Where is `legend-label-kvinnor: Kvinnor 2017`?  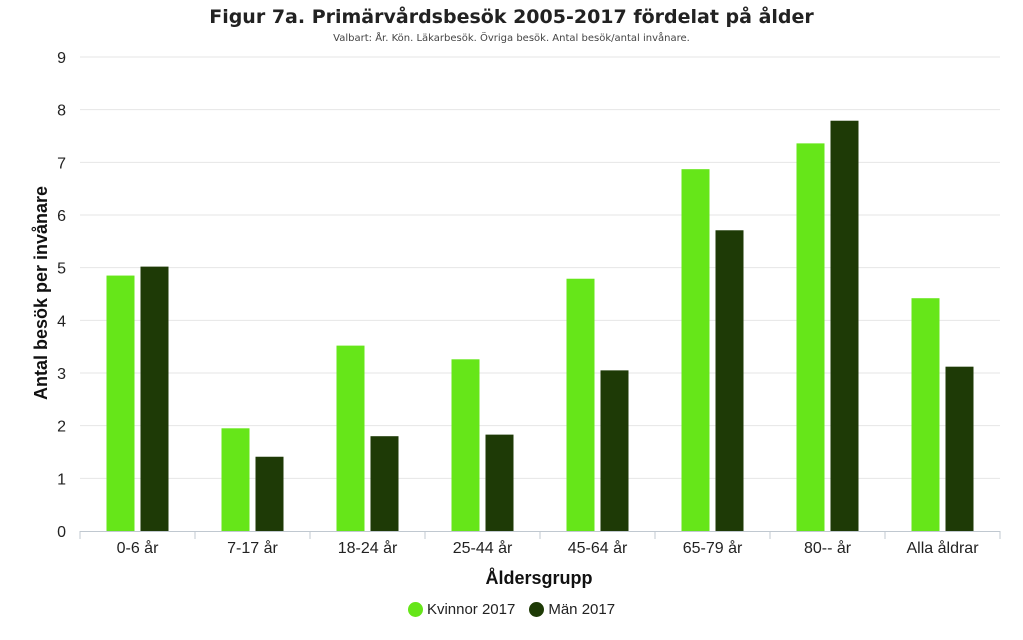 legend-label-kvinnor: Kvinnor 2017 is located at coordinates (471, 609).